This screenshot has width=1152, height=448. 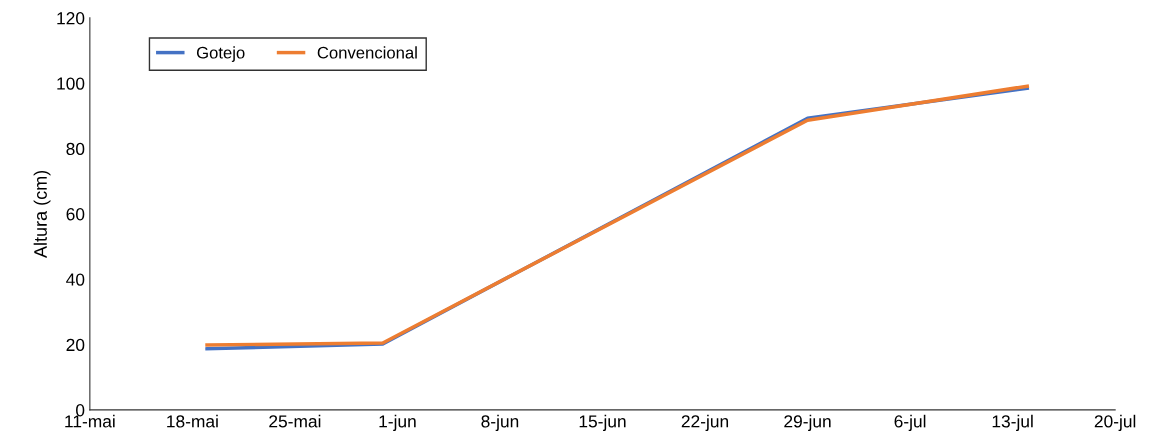 I want to click on y-tick-label: 100, so click(x=71, y=83).